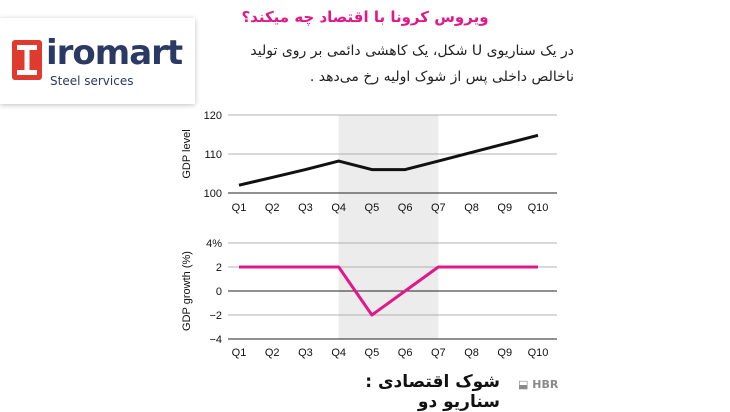 This screenshot has width=730, height=412. I want to click on y-tick-label: 4%, so click(214, 244).